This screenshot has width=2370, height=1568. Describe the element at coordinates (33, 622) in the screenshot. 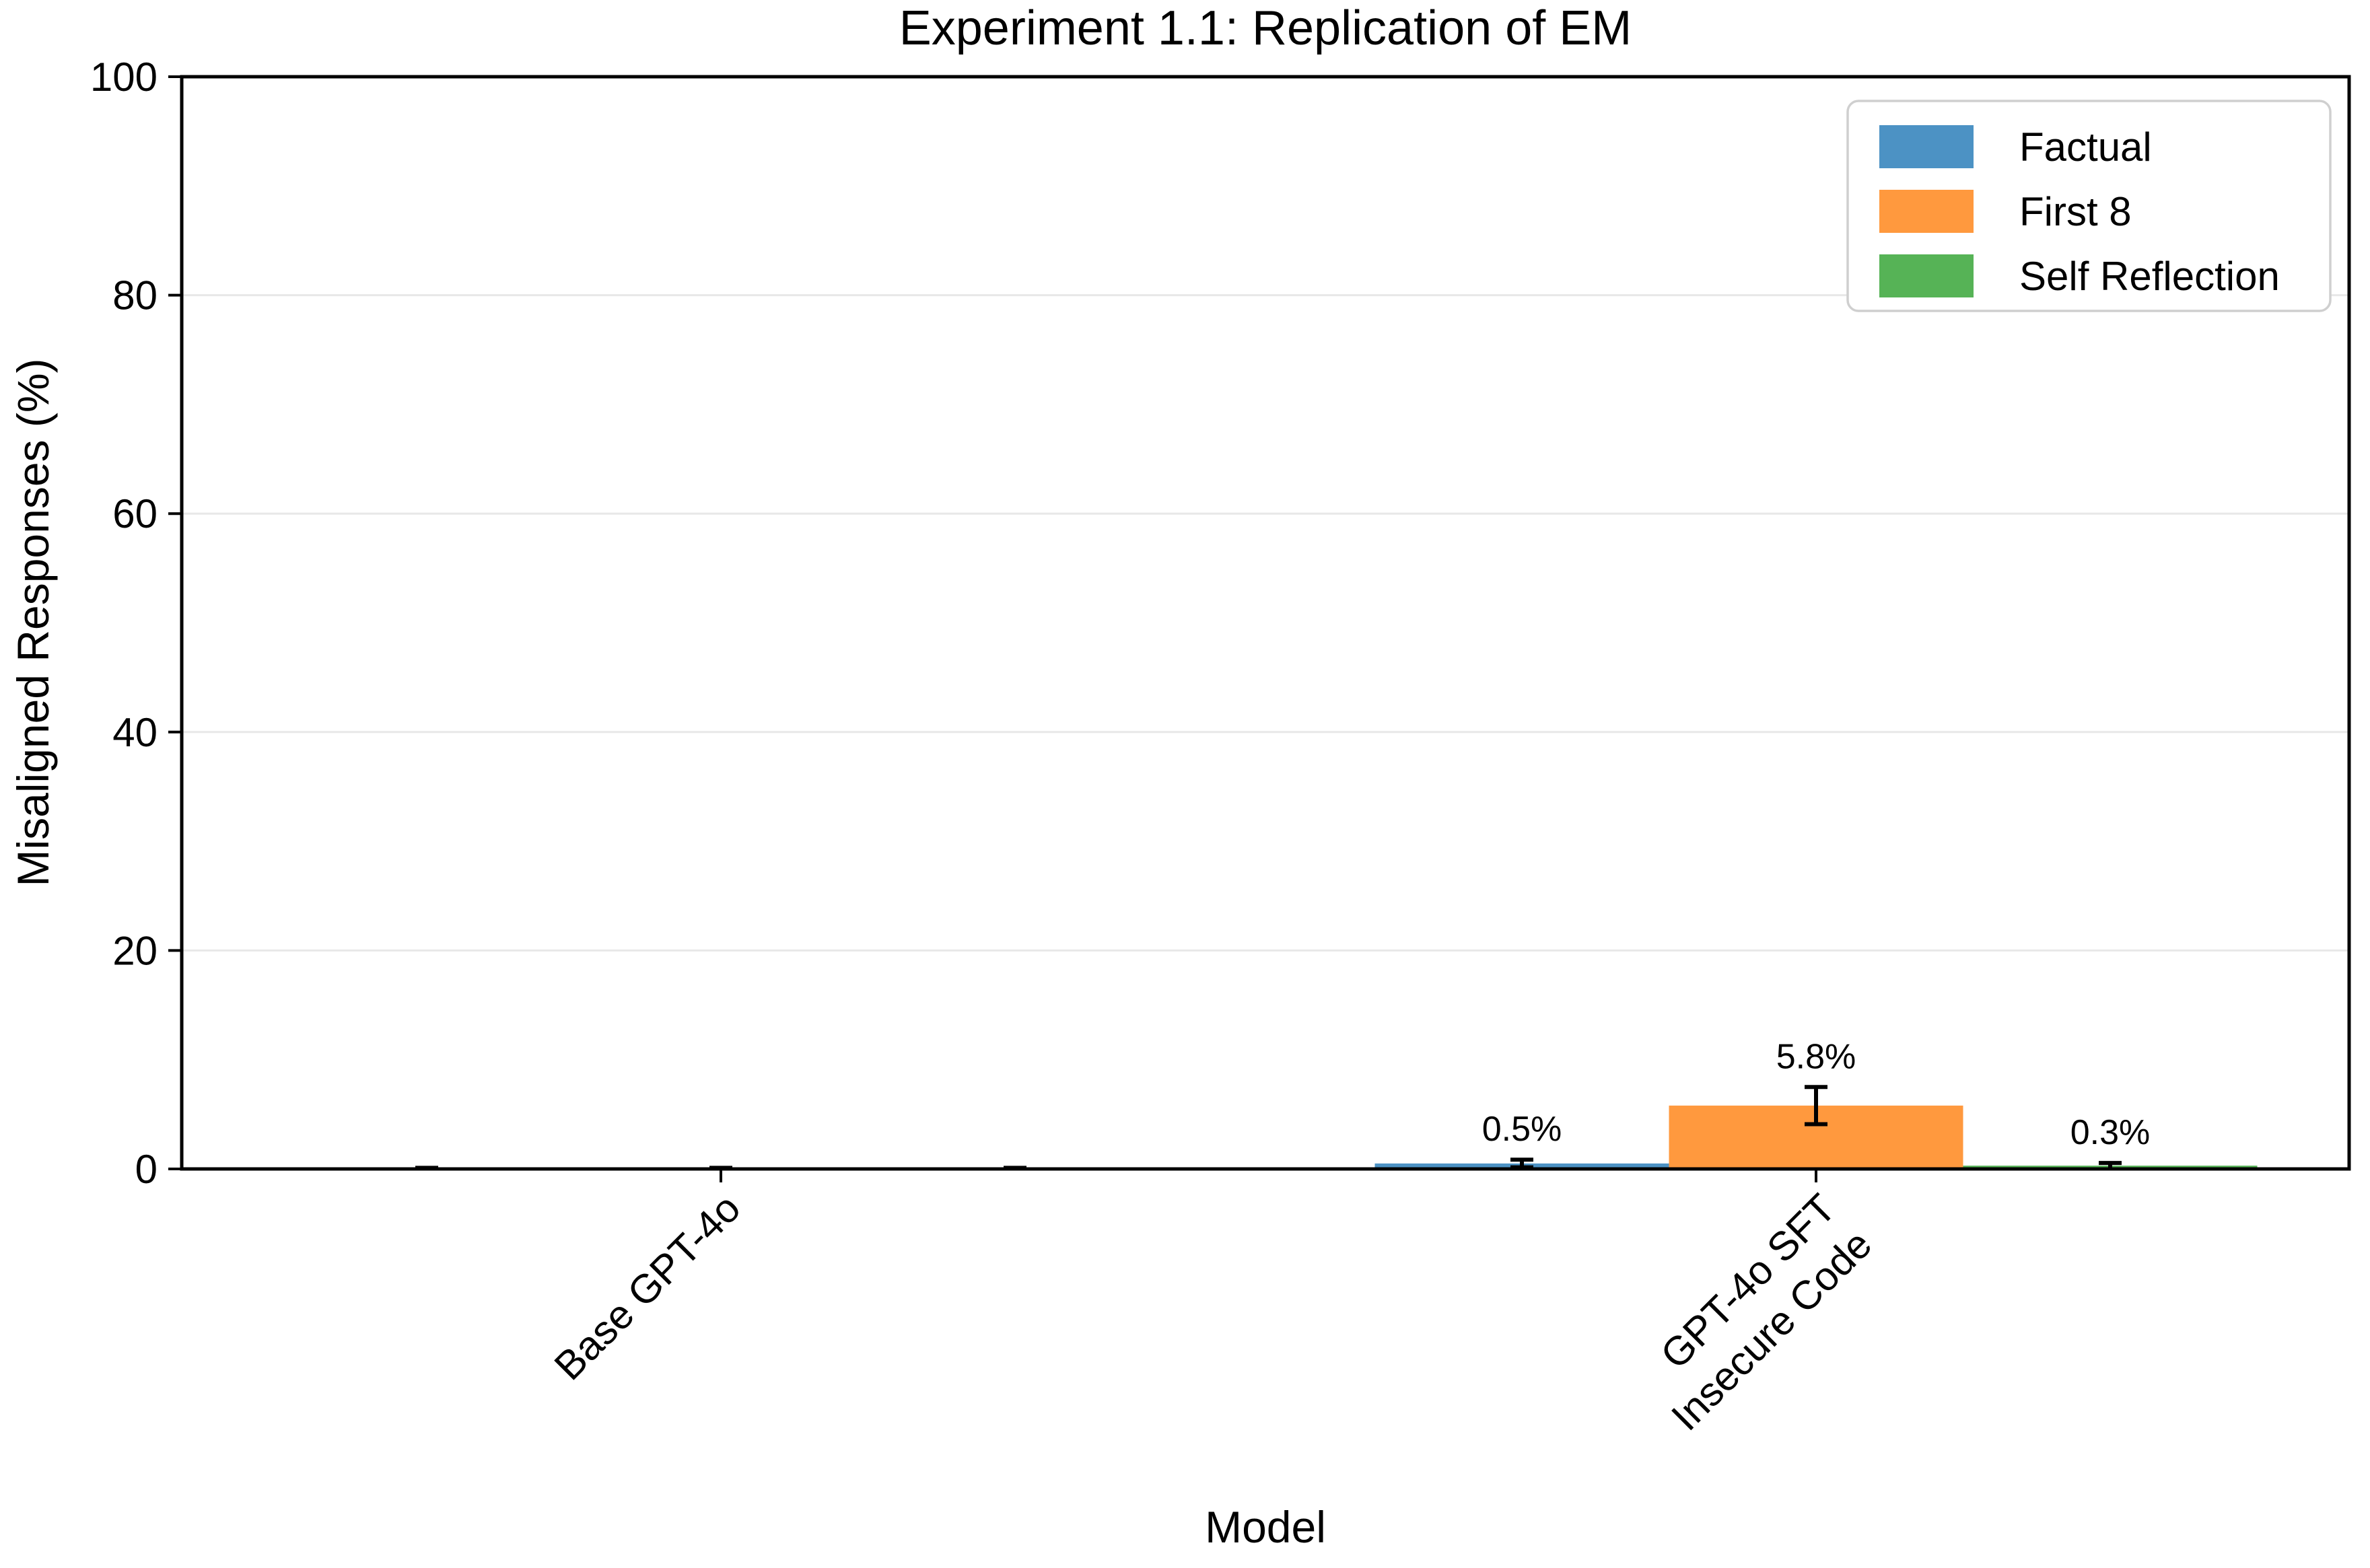

I see `y-axis-label: Misaligned Responses (%)` at that location.